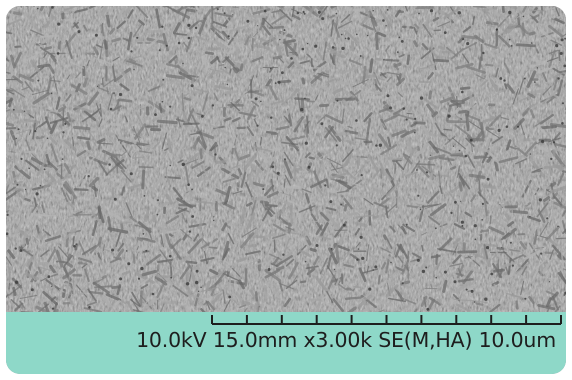  What do you see at coordinates (255, 340) in the screenshot?
I see `working-distance: 15.0mm` at bounding box center [255, 340].